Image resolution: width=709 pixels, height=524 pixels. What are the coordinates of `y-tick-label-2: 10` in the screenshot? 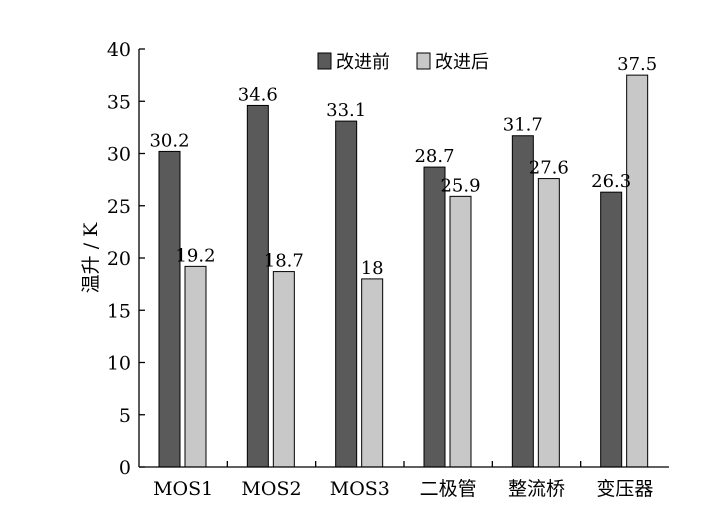 It's located at (119, 364).